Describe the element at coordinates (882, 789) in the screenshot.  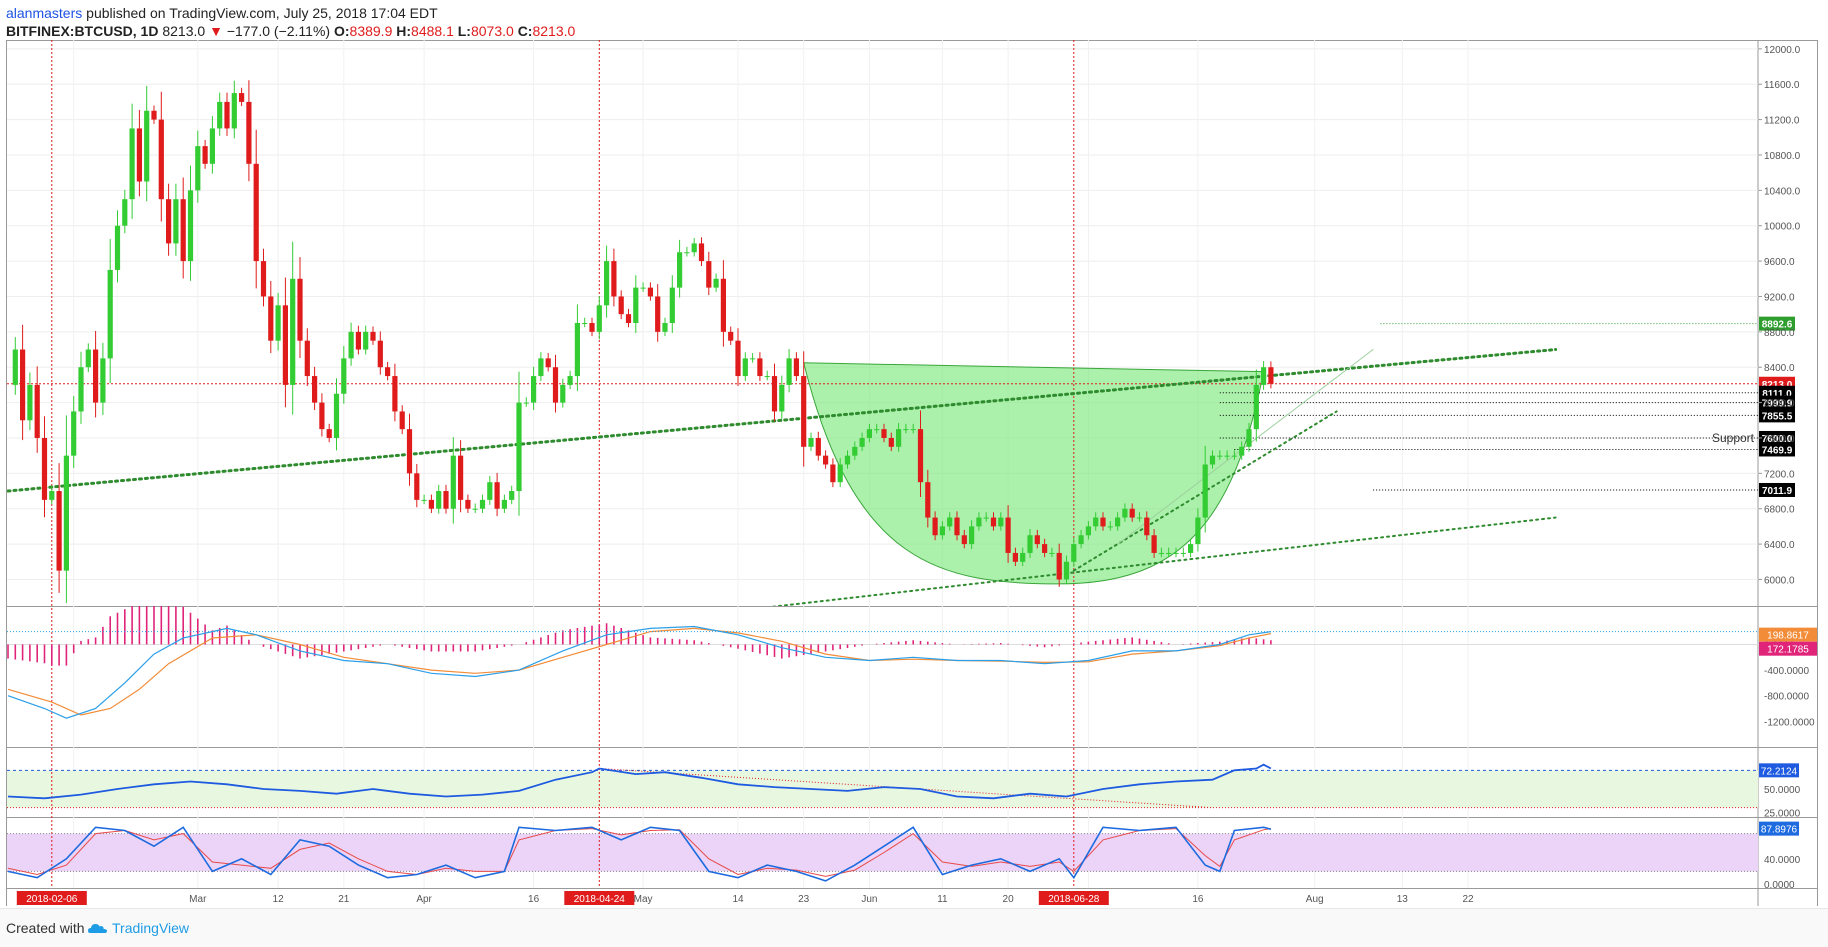
I see `rsi-band` at that location.